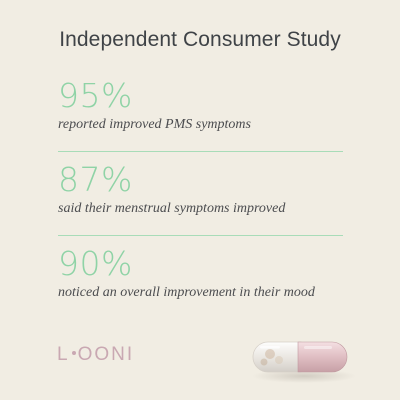  Describe the element at coordinates (95, 263) in the screenshot. I see `stat-value: 90%` at that location.